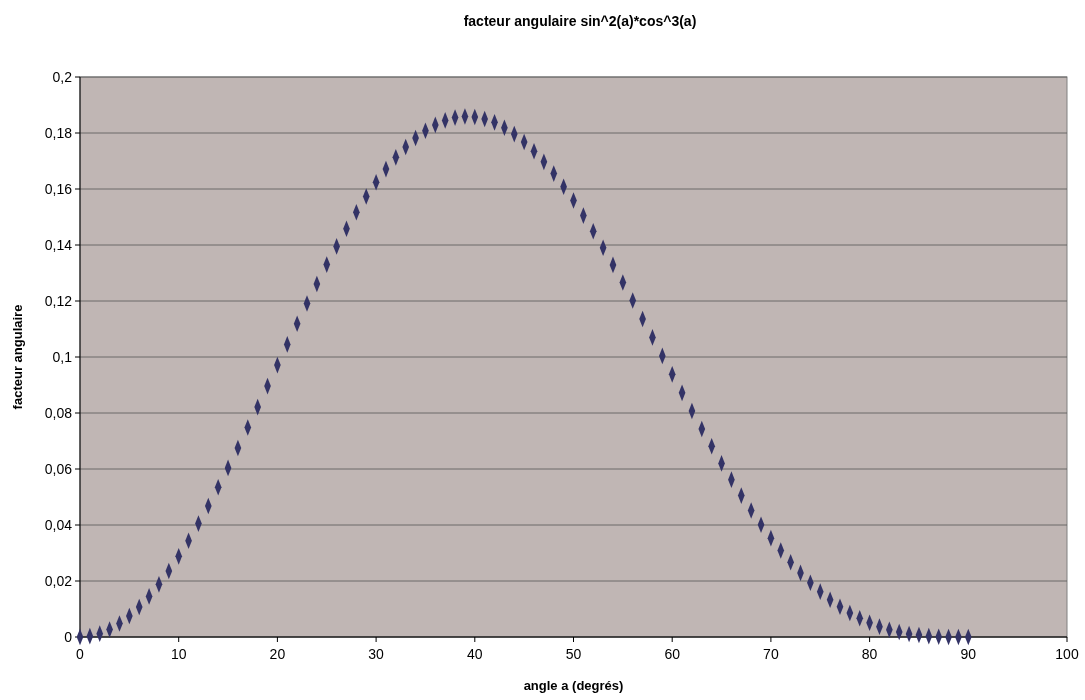 This screenshot has height=700, width=1085. Describe the element at coordinates (58, 244) in the screenshot. I see `y-tick-label: 0,14` at that location.